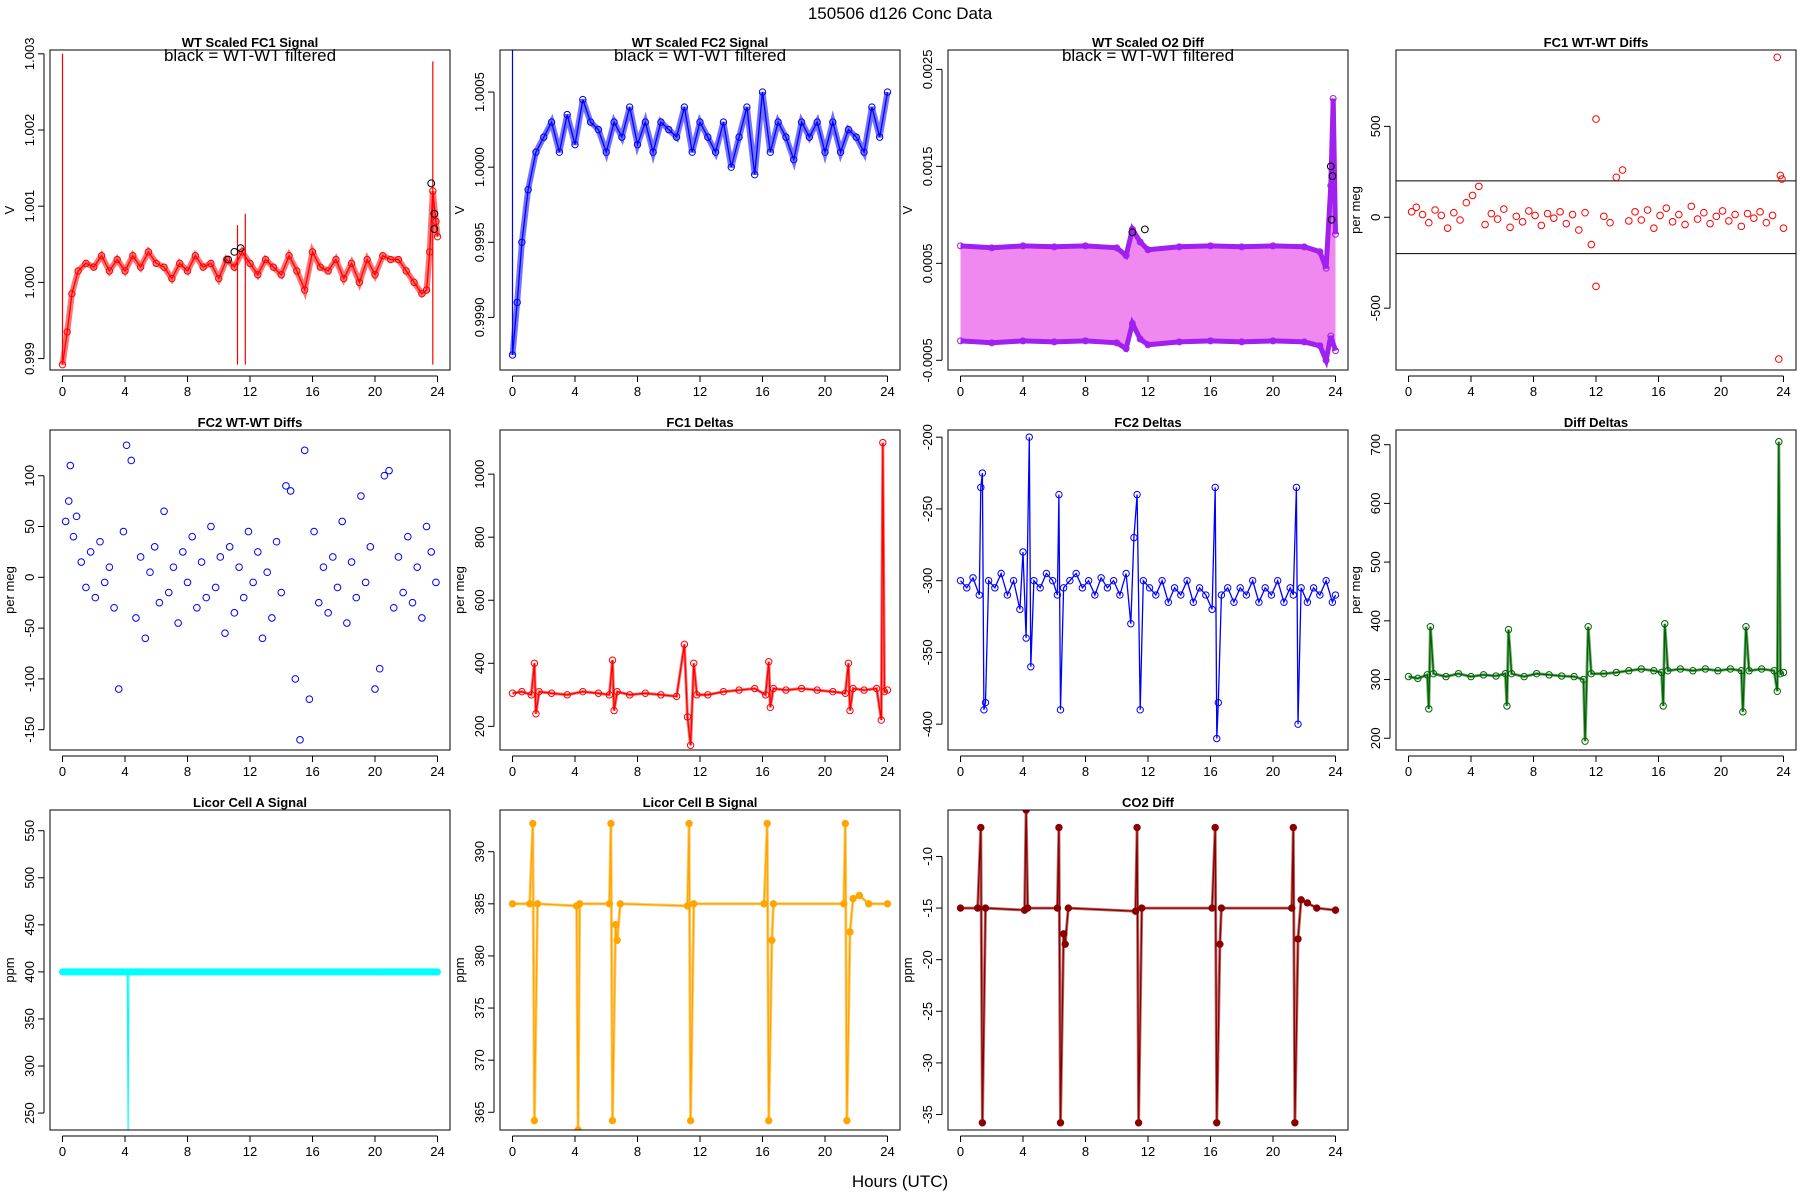 The image size is (1800, 1200). What do you see at coordinates (927, 437) in the screenshot?
I see `y-tick-label: -200` at bounding box center [927, 437].